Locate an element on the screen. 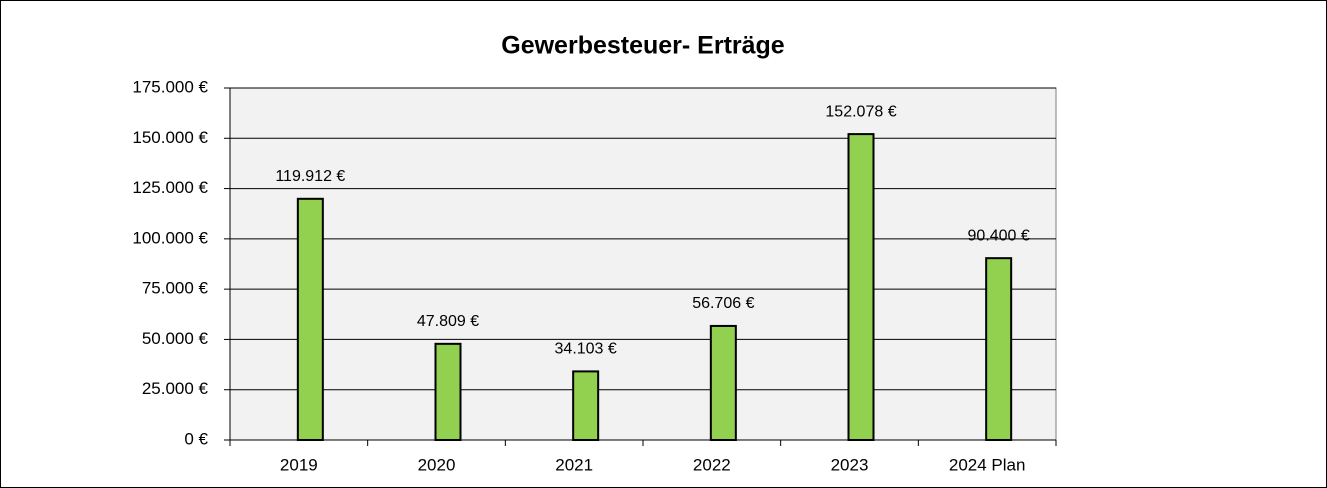 This screenshot has width=1327, height=488. y-tick-label: 0 € is located at coordinates (196, 438).